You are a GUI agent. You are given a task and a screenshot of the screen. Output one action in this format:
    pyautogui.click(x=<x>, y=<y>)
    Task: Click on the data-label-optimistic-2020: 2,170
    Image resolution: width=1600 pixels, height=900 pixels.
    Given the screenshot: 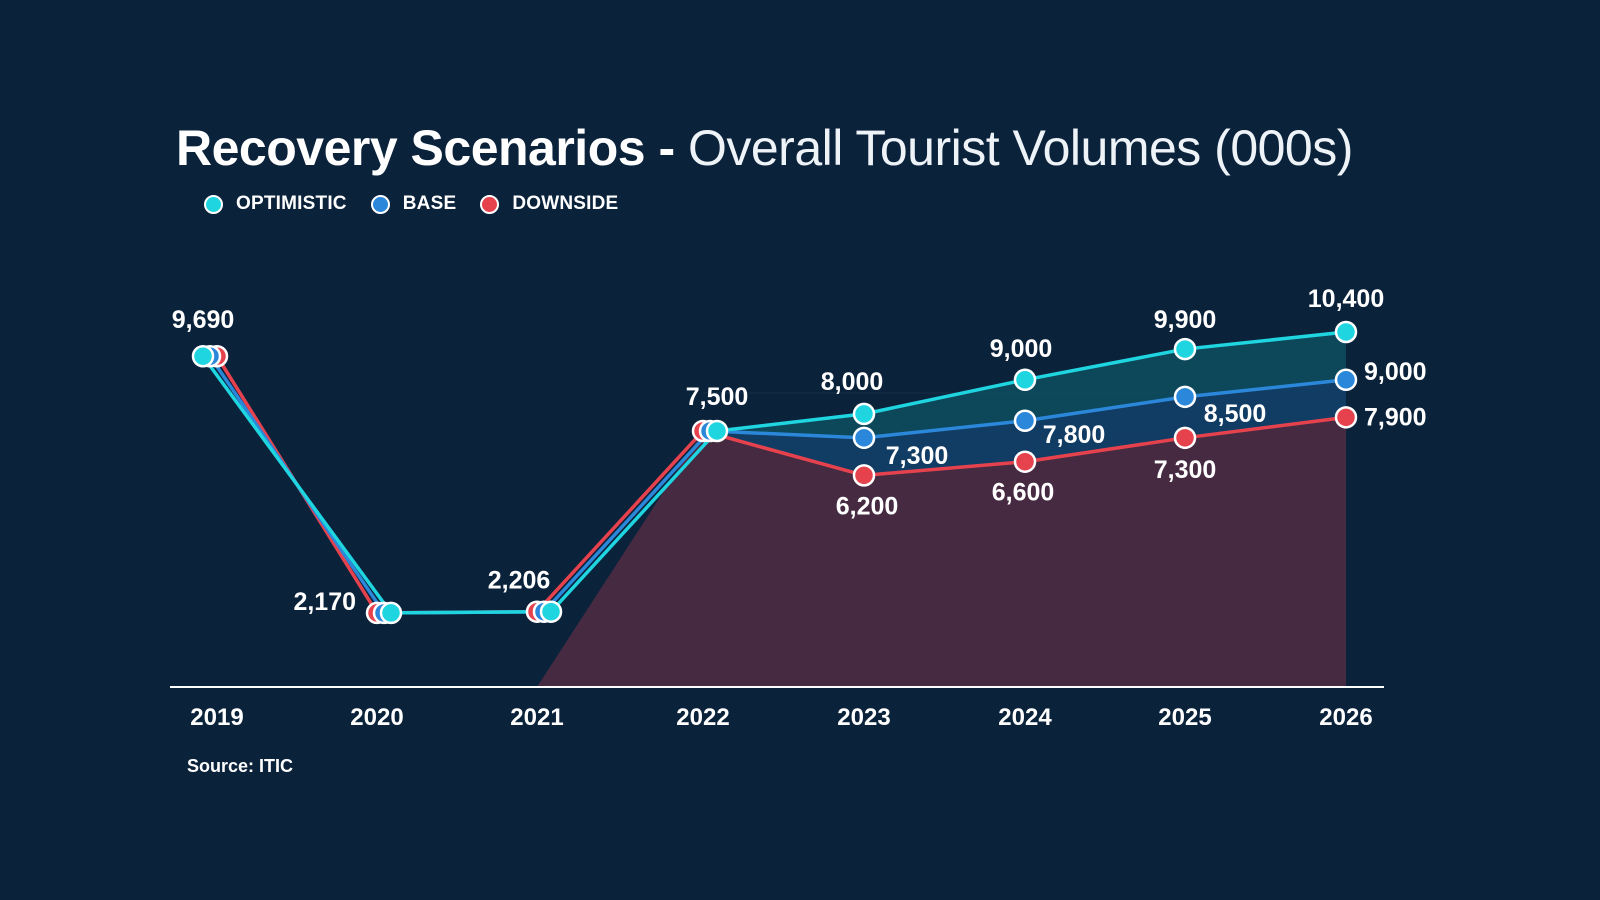 What is the action you would take?
    pyautogui.click(x=324, y=602)
    